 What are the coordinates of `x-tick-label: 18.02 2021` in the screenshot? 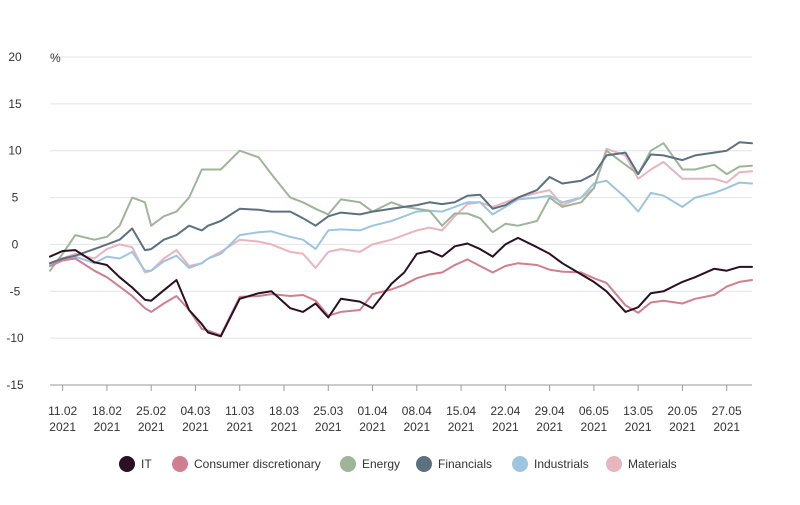 It's located at (107, 419).